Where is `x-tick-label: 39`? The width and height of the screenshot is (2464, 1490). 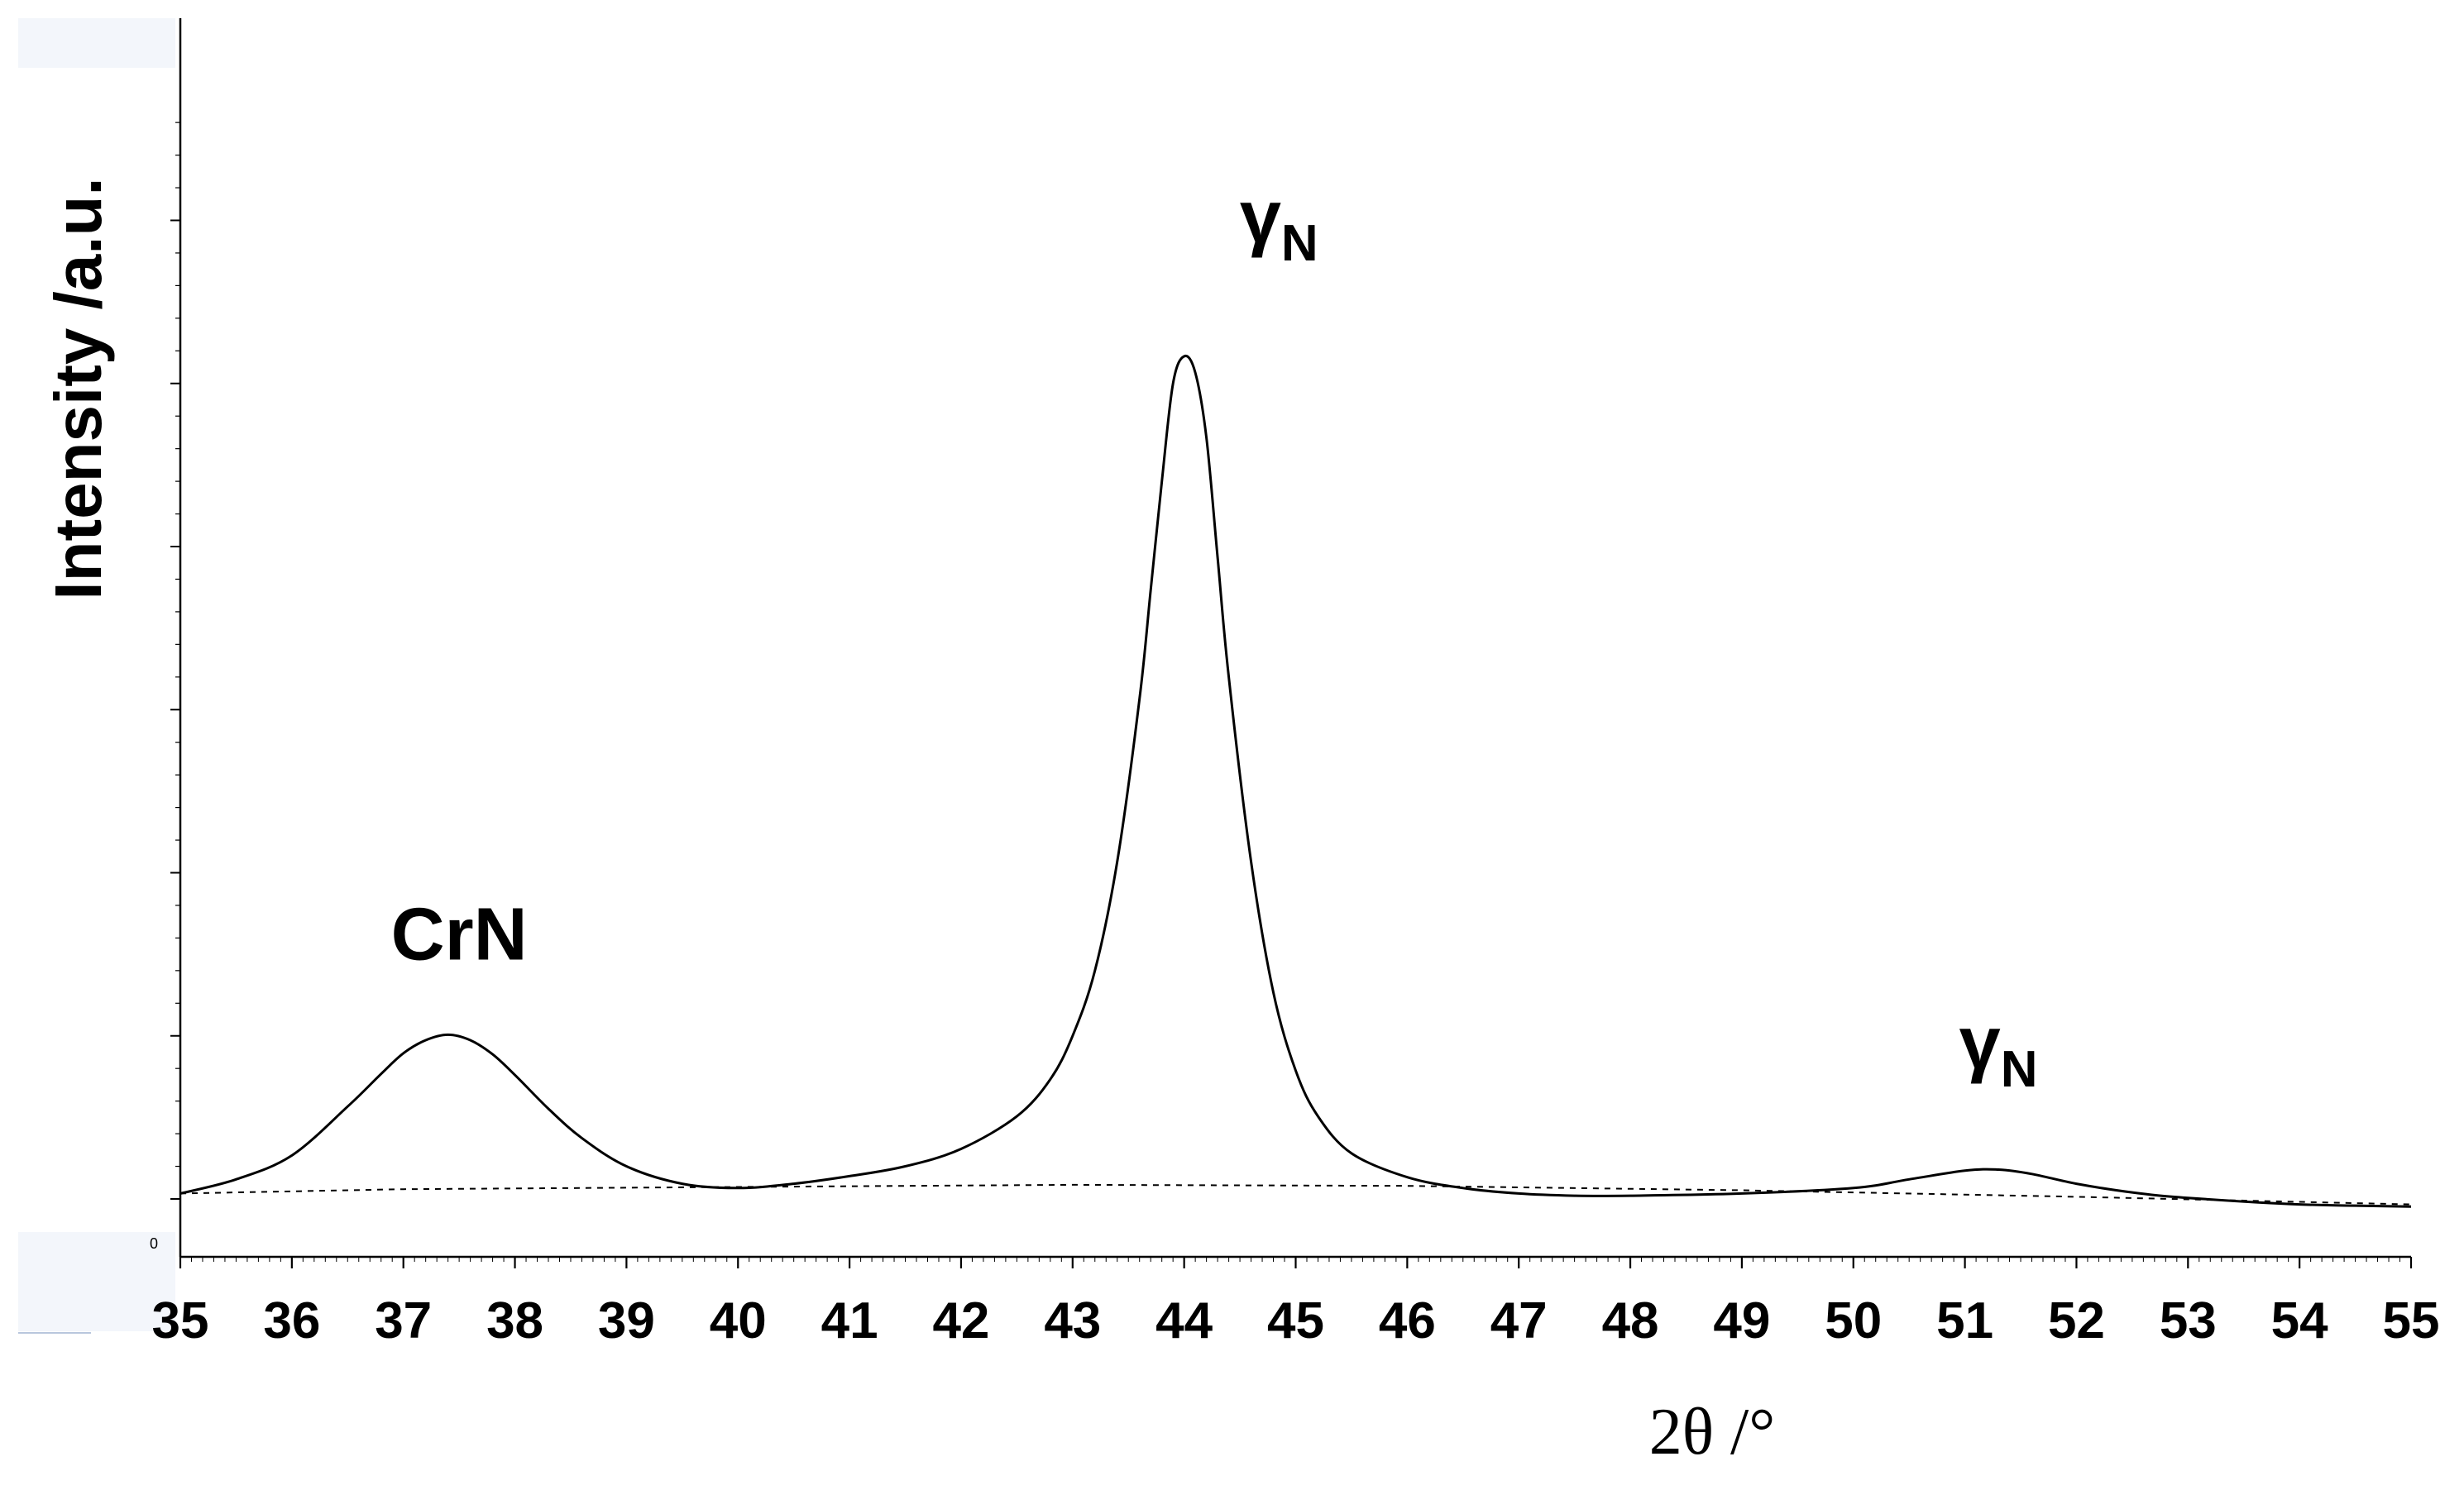 x-tick-label: 39 is located at coordinates (626, 1320).